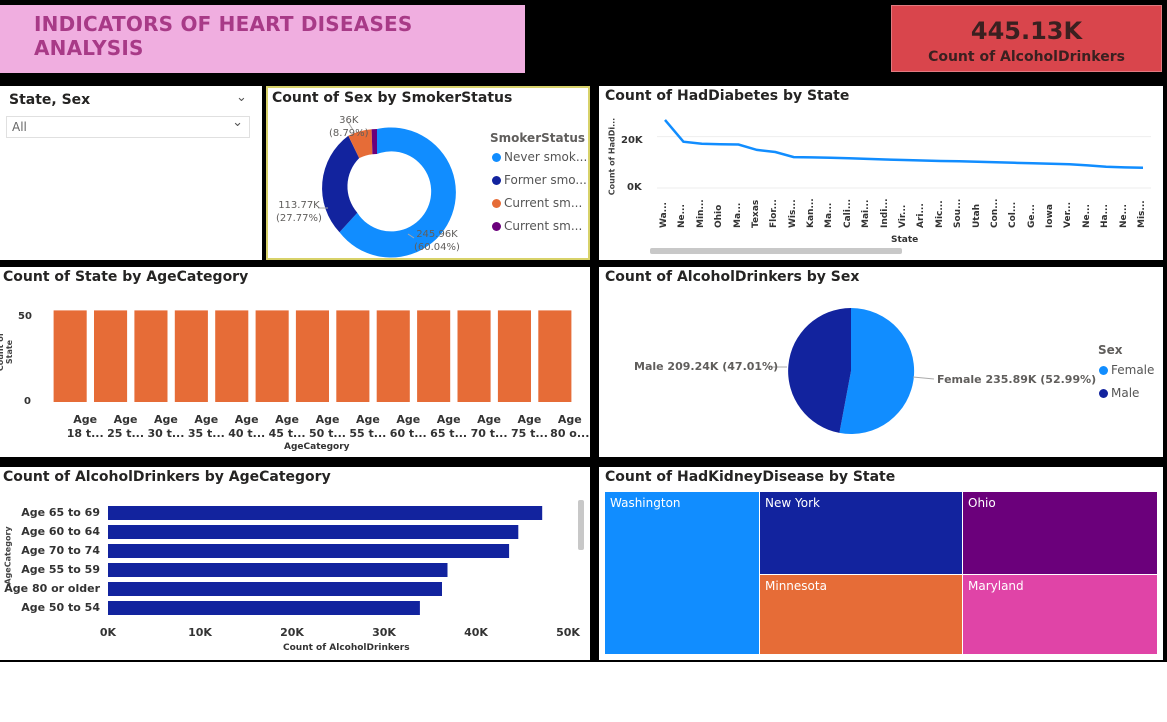  What do you see at coordinates (905, 240) in the screenshot?
I see `x-axis-label: State` at bounding box center [905, 240].